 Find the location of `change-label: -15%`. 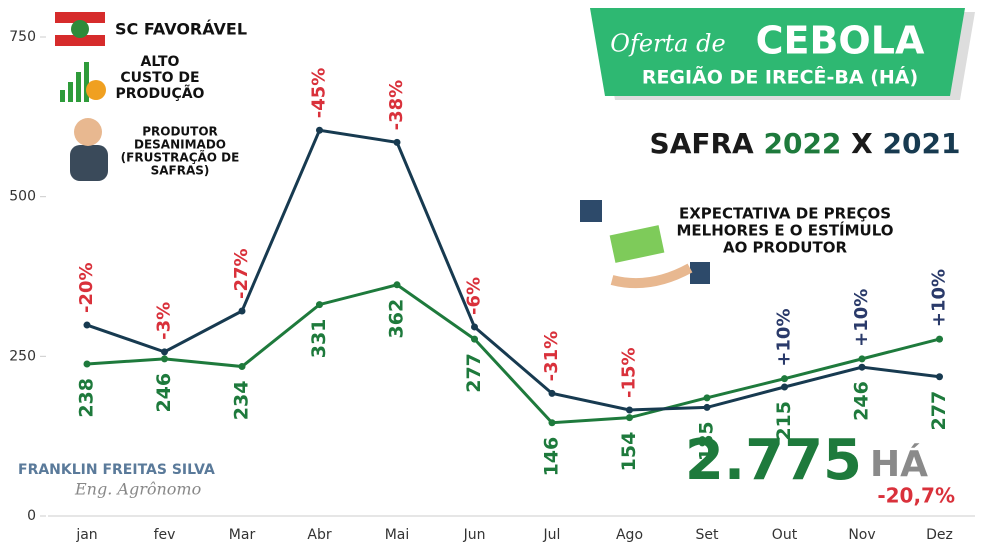

change-label: -15% is located at coordinates (629, 372).